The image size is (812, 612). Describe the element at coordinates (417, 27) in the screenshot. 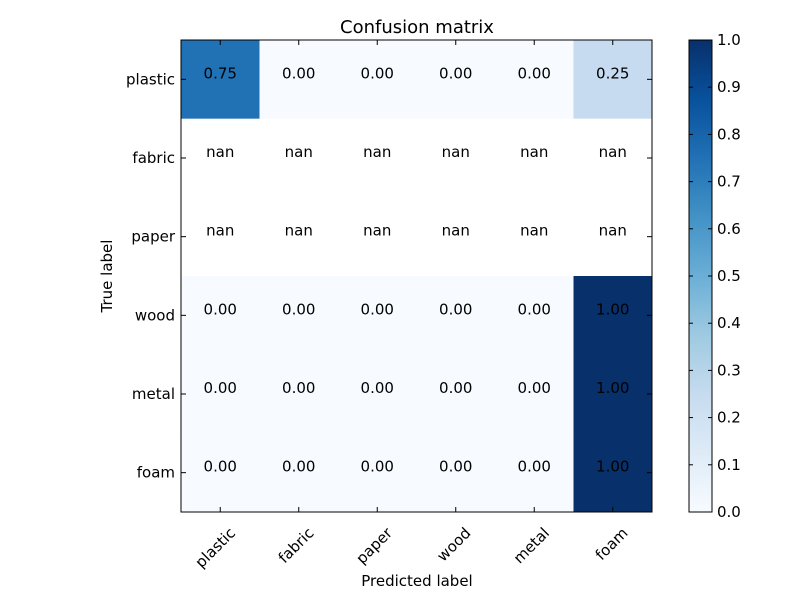

I see `chart-title: Confusion matrix` at that location.